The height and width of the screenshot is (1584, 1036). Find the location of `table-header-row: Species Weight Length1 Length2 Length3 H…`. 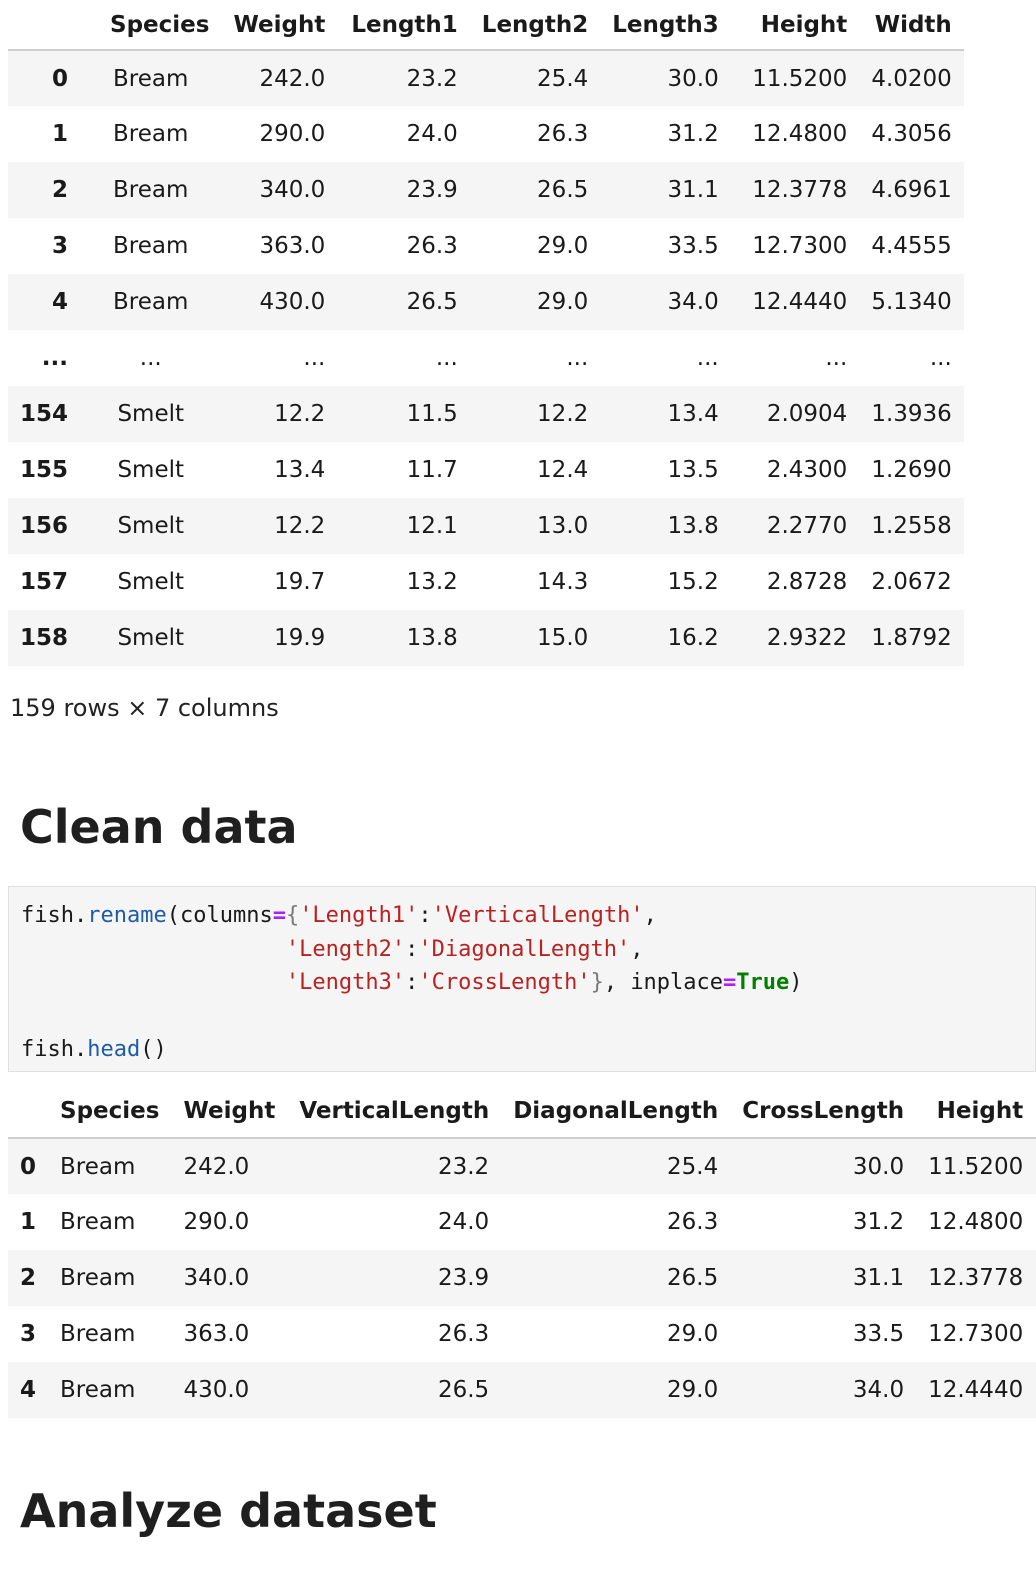

table-header-row: Species Weight Length1 Length2 Length3 H… is located at coordinates (486, 25).